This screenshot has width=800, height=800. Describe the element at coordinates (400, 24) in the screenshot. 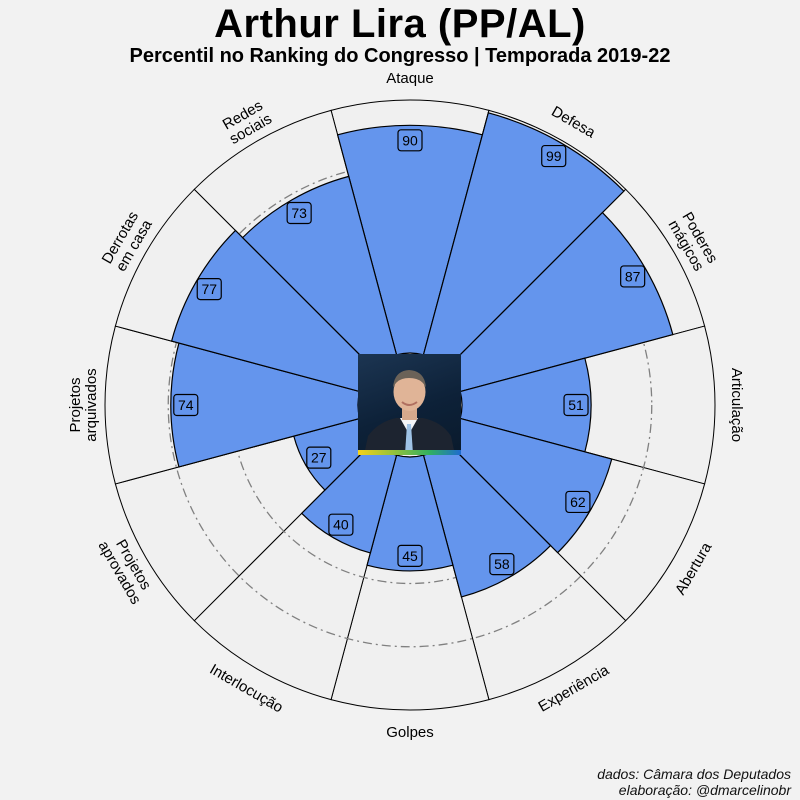

I see `chart-title: Arthur Lira (PP/AL)` at that location.